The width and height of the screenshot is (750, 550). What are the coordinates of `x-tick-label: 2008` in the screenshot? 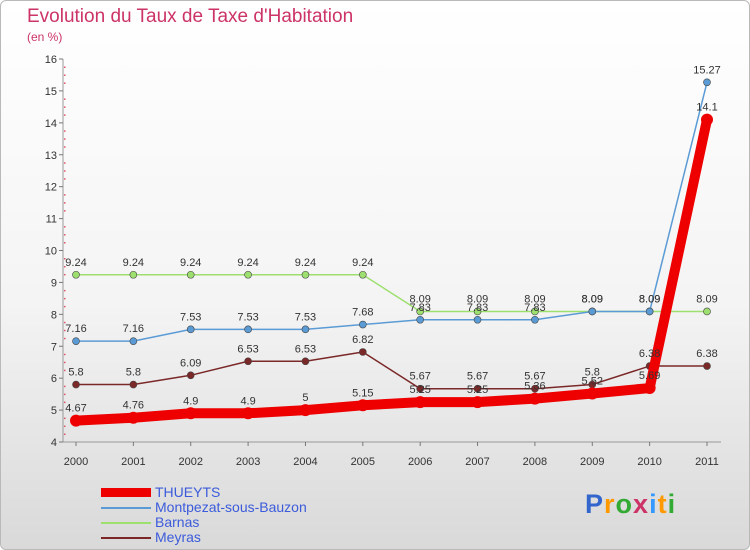 It's located at (535, 462).